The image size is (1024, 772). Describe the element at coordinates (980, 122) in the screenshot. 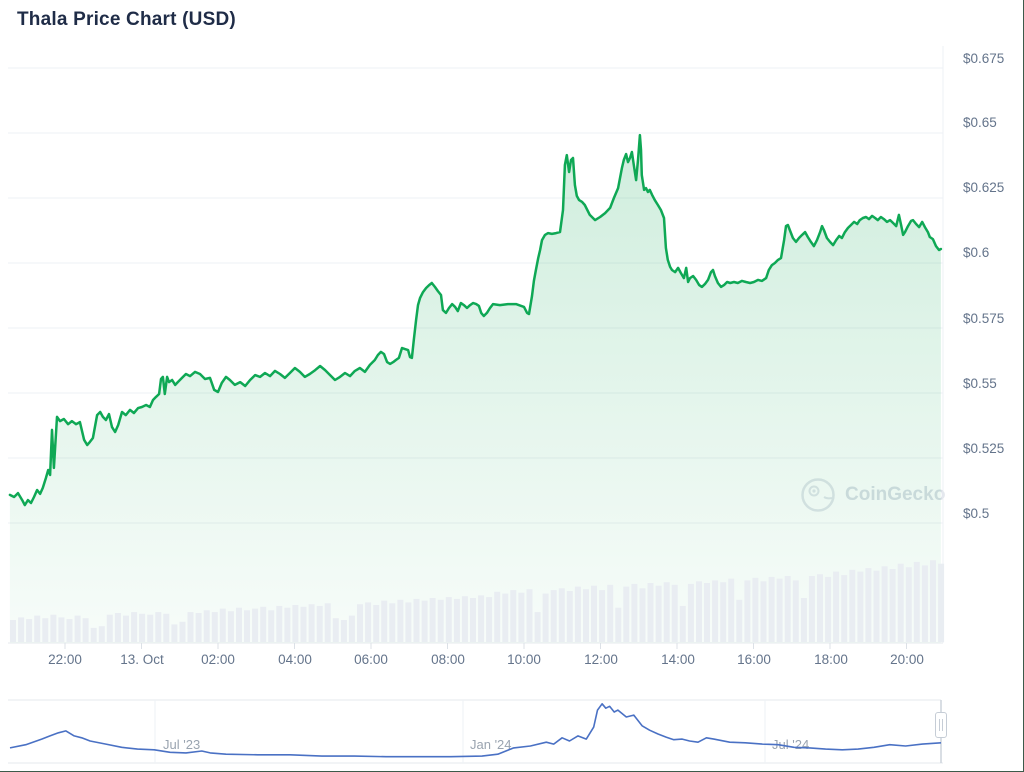

I see `y-axis-label: $0.65` at that location.